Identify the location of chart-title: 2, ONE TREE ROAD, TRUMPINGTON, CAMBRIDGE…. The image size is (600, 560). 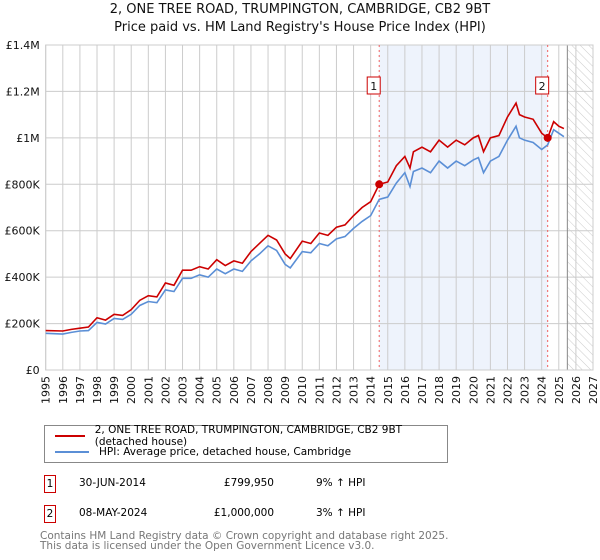
(300, 9).